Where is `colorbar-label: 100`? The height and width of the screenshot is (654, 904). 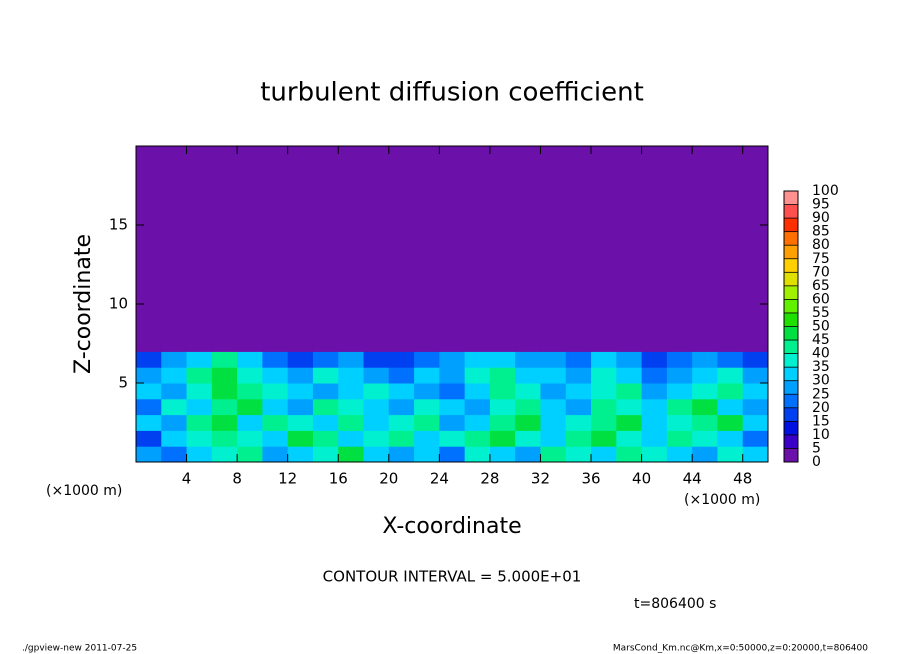
colorbar-label: 100 is located at coordinates (825, 191).